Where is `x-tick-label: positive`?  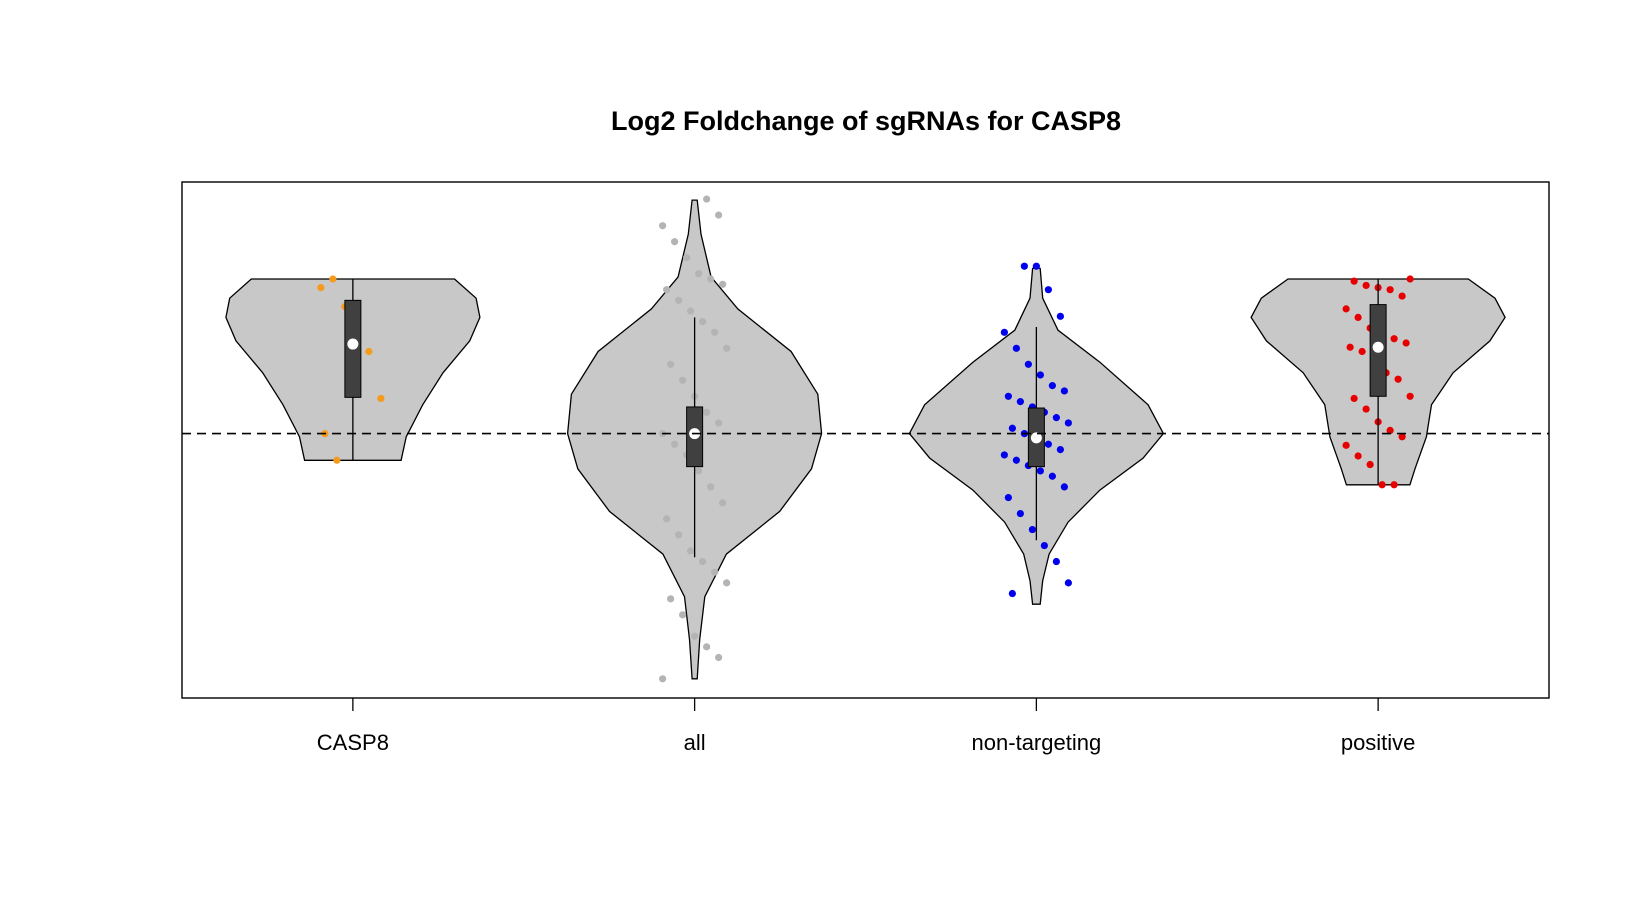
x-tick-label: positive is located at coordinates (1378, 742).